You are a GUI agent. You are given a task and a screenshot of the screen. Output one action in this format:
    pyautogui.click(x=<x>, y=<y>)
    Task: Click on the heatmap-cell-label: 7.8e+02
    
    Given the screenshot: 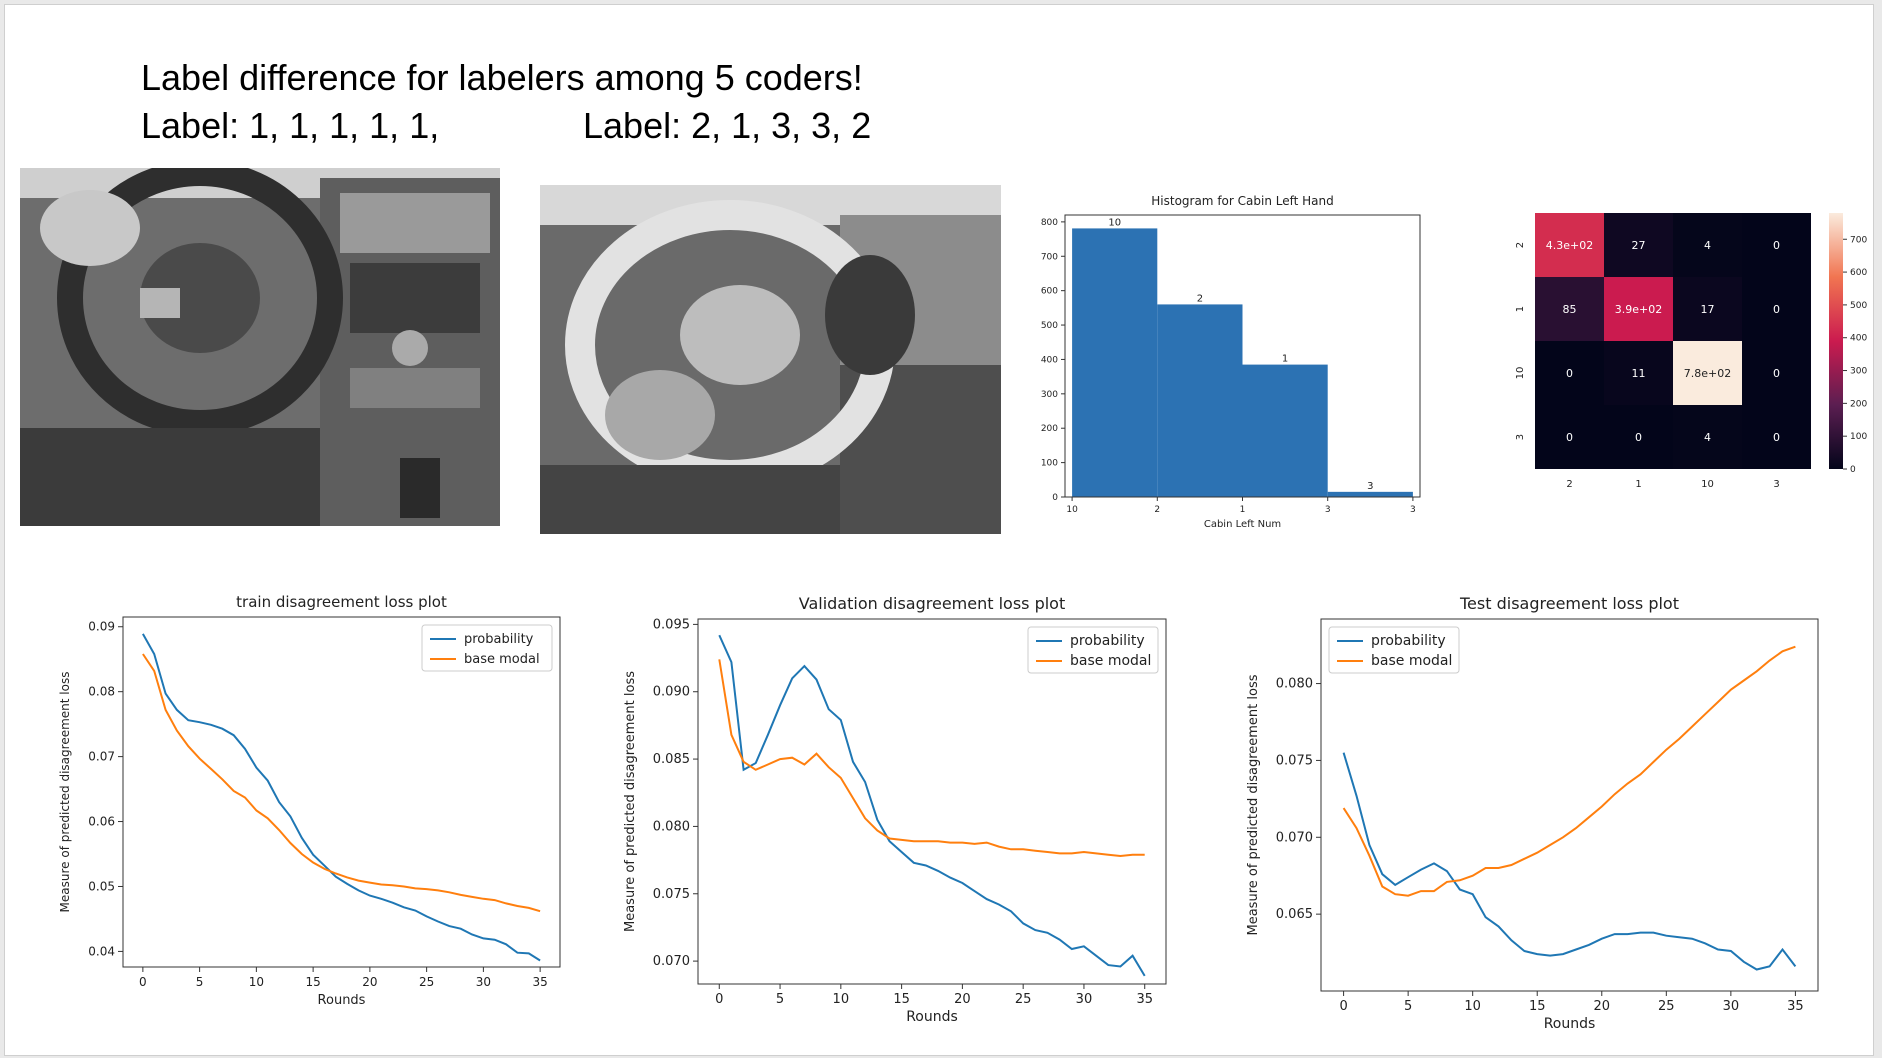 What is the action you would take?
    pyautogui.click(x=1707, y=373)
    